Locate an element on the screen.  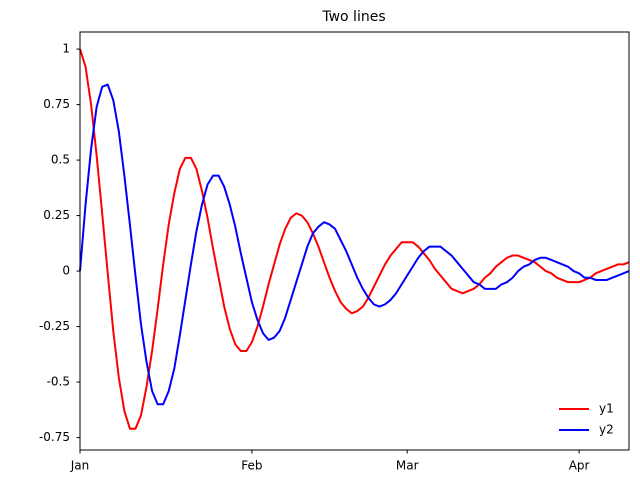
y-tick-label: -0.75 is located at coordinates (54, 437).